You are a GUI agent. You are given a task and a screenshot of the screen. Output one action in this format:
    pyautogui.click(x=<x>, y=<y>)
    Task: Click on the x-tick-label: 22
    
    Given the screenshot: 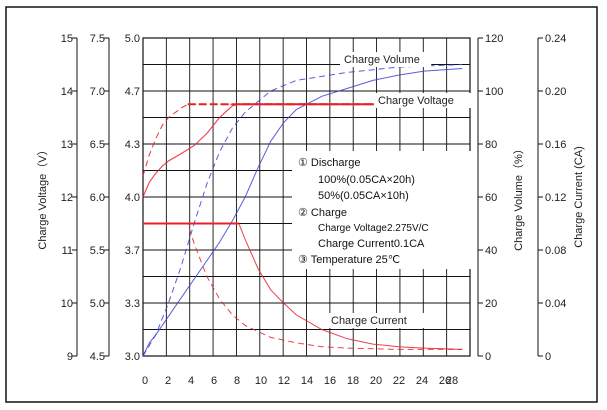 What is the action you would take?
    pyautogui.click(x=399, y=381)
    